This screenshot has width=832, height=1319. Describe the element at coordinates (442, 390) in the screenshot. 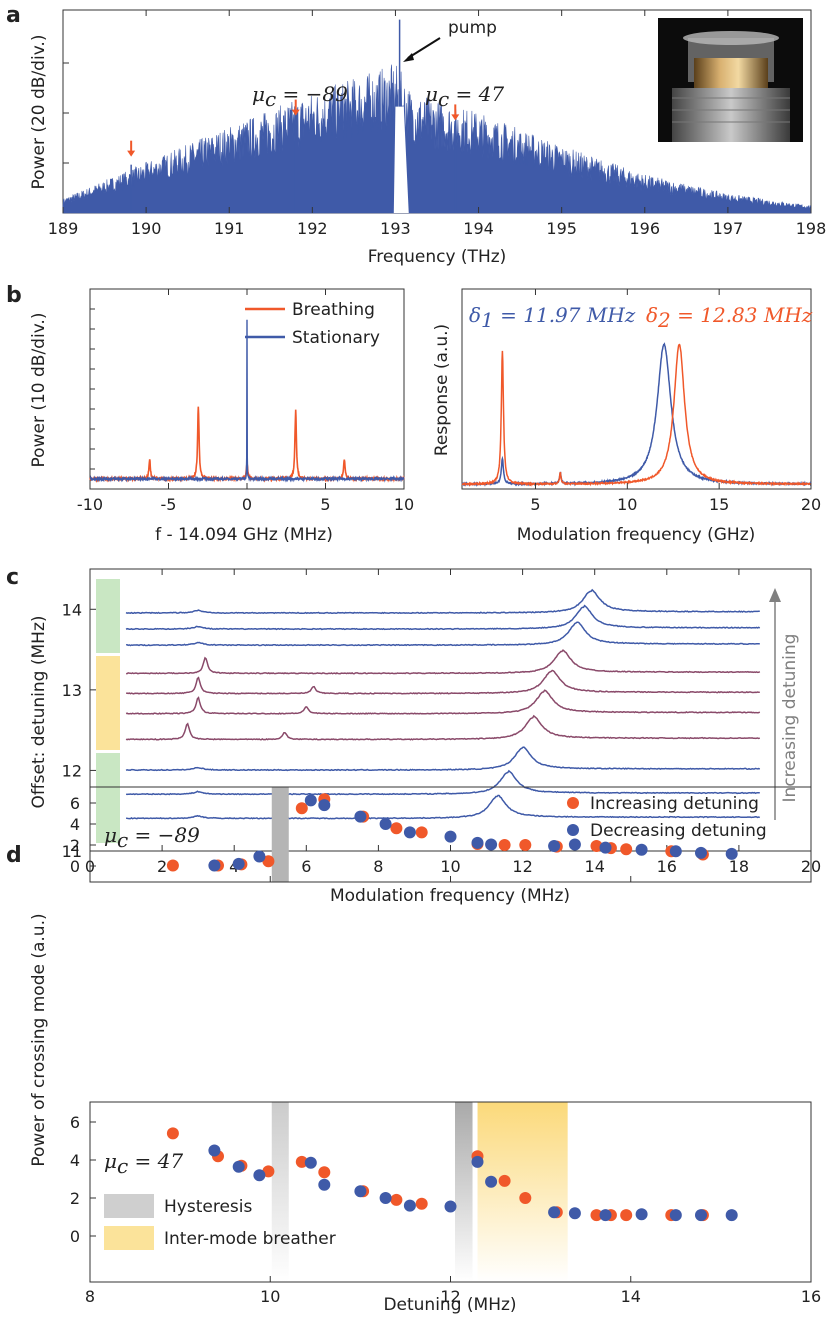

I see `panel-b-right-ylabel: Response (a.u.)` at that location.